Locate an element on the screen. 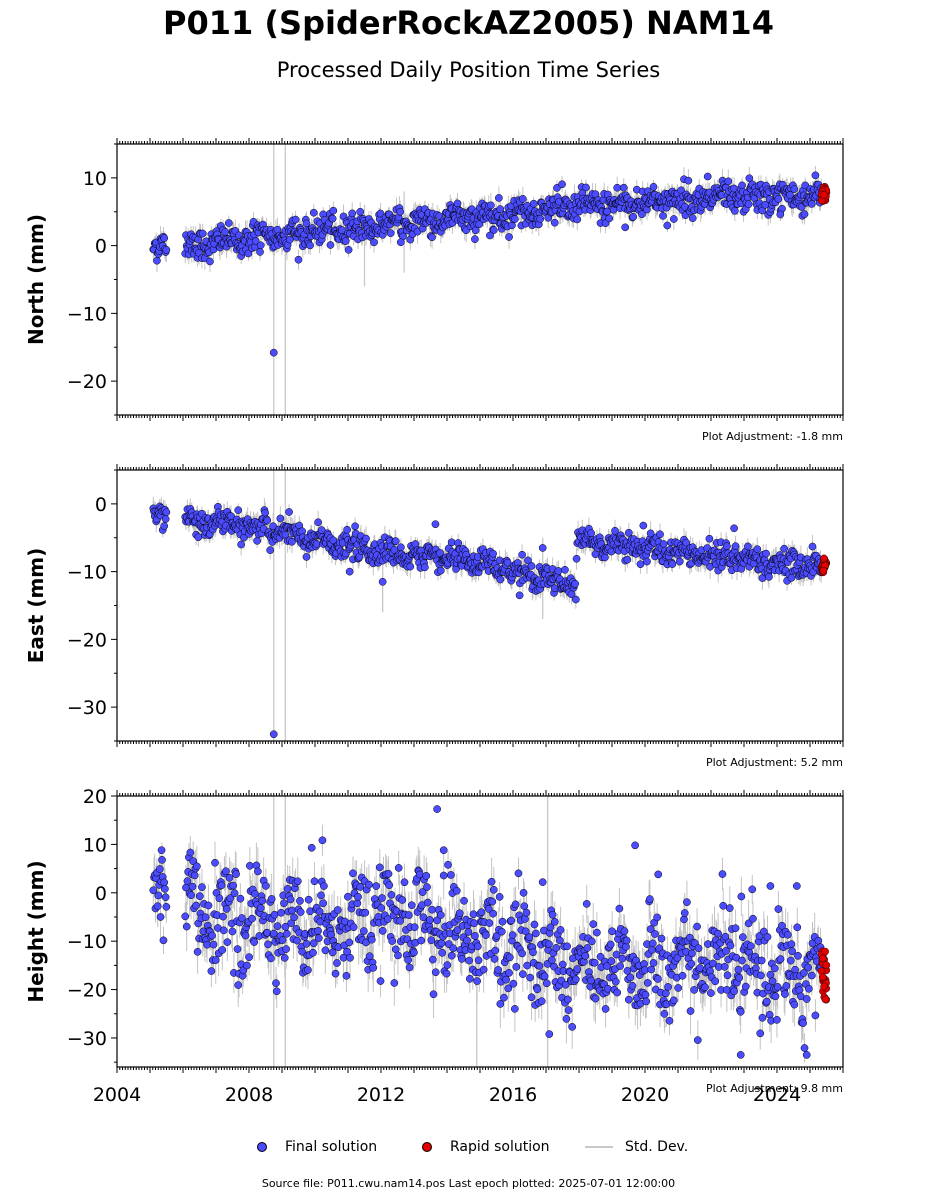  chart-title: P011 (SpiderRockAZ2005) NAM14 is located at coordinates (468, 23).